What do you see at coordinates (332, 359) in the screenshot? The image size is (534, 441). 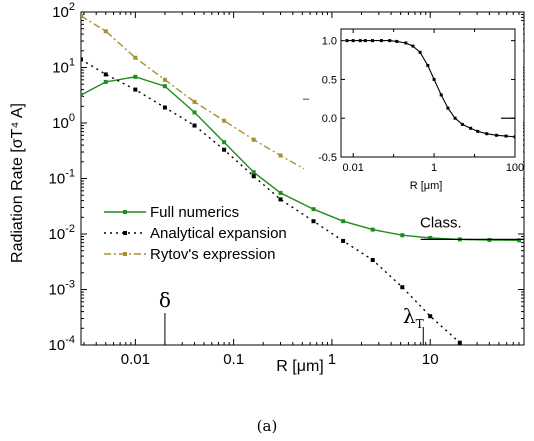 I see `x-tick-label: 1` at bounding box center [332, 359].